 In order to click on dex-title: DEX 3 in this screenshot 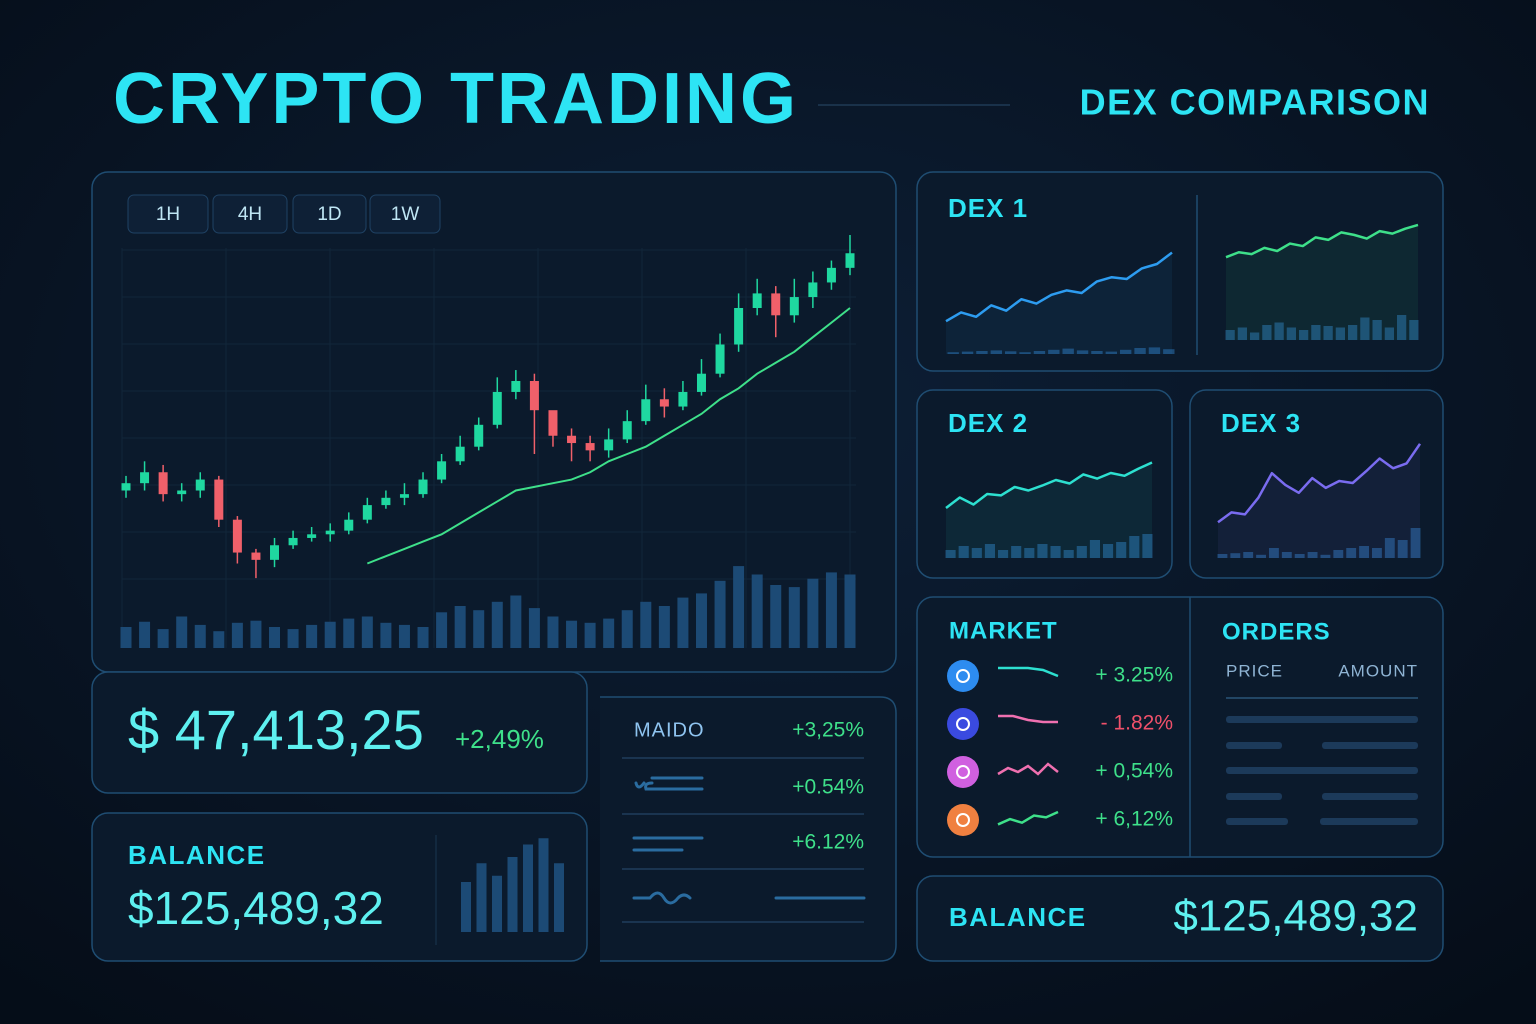, I will do `click(1261, 423)`.